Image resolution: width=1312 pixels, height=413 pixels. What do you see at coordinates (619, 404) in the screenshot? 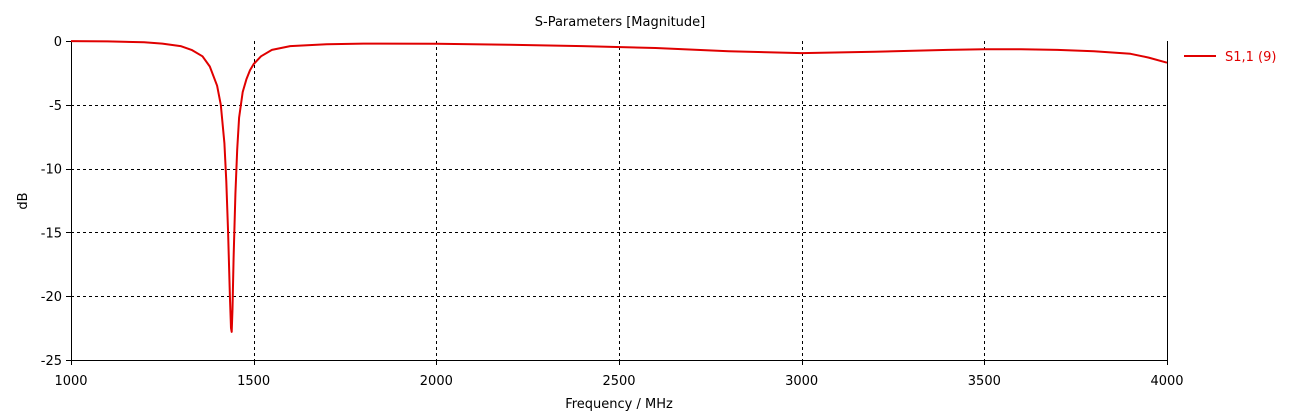
I see `x-axis-label: Frequency / MHz` at bounding box center [619, 404].